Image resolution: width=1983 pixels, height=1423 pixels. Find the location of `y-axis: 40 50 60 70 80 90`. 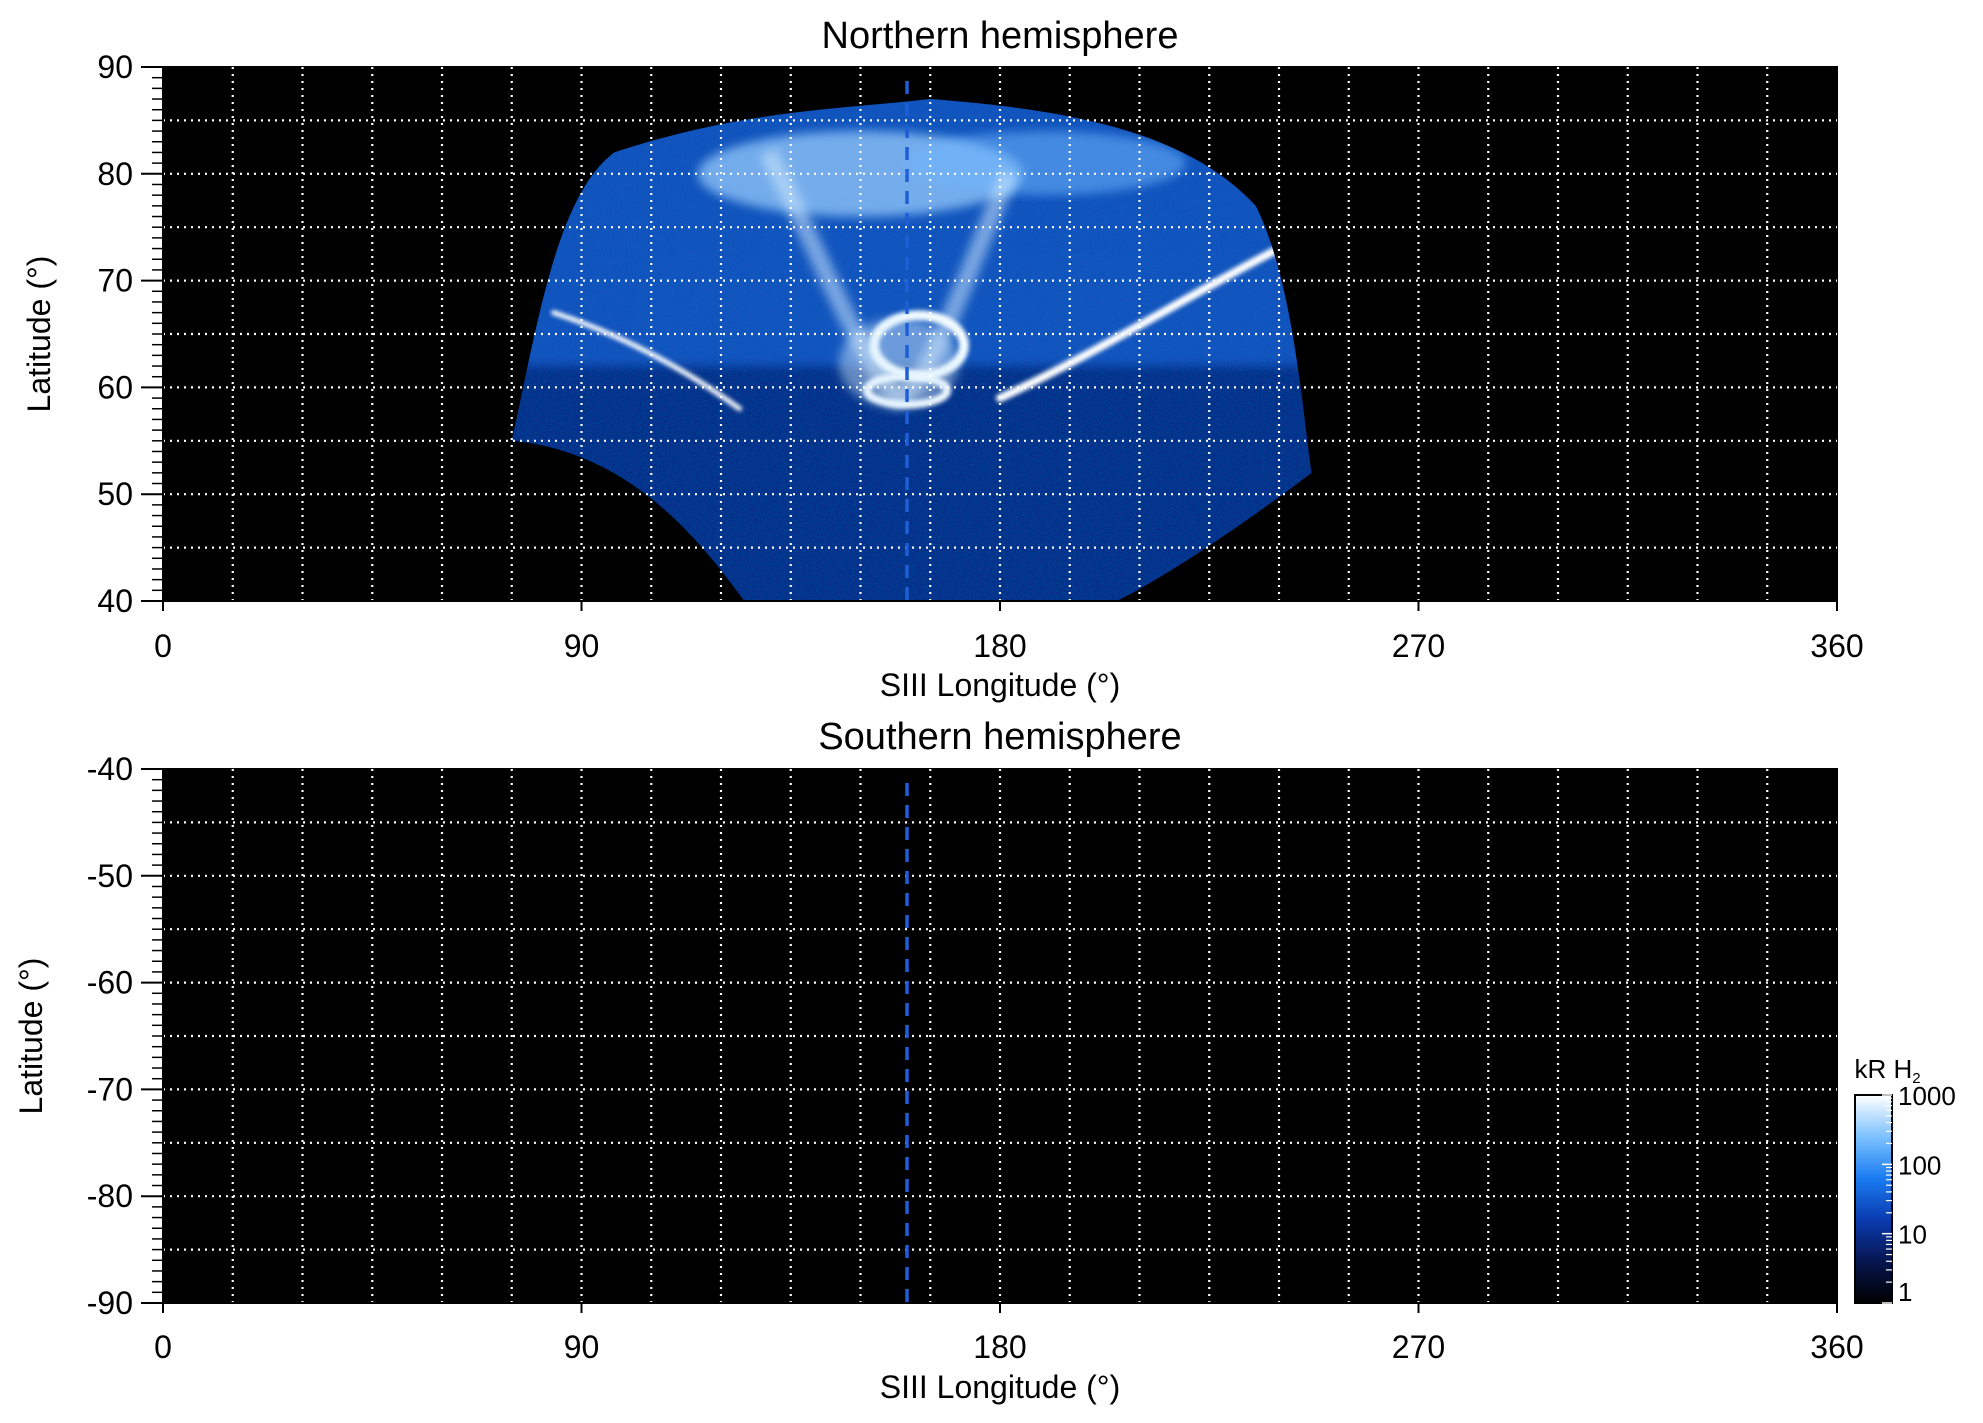

y-axis: 40 50 60 70 80 90 is located at coordinates (130, 334).